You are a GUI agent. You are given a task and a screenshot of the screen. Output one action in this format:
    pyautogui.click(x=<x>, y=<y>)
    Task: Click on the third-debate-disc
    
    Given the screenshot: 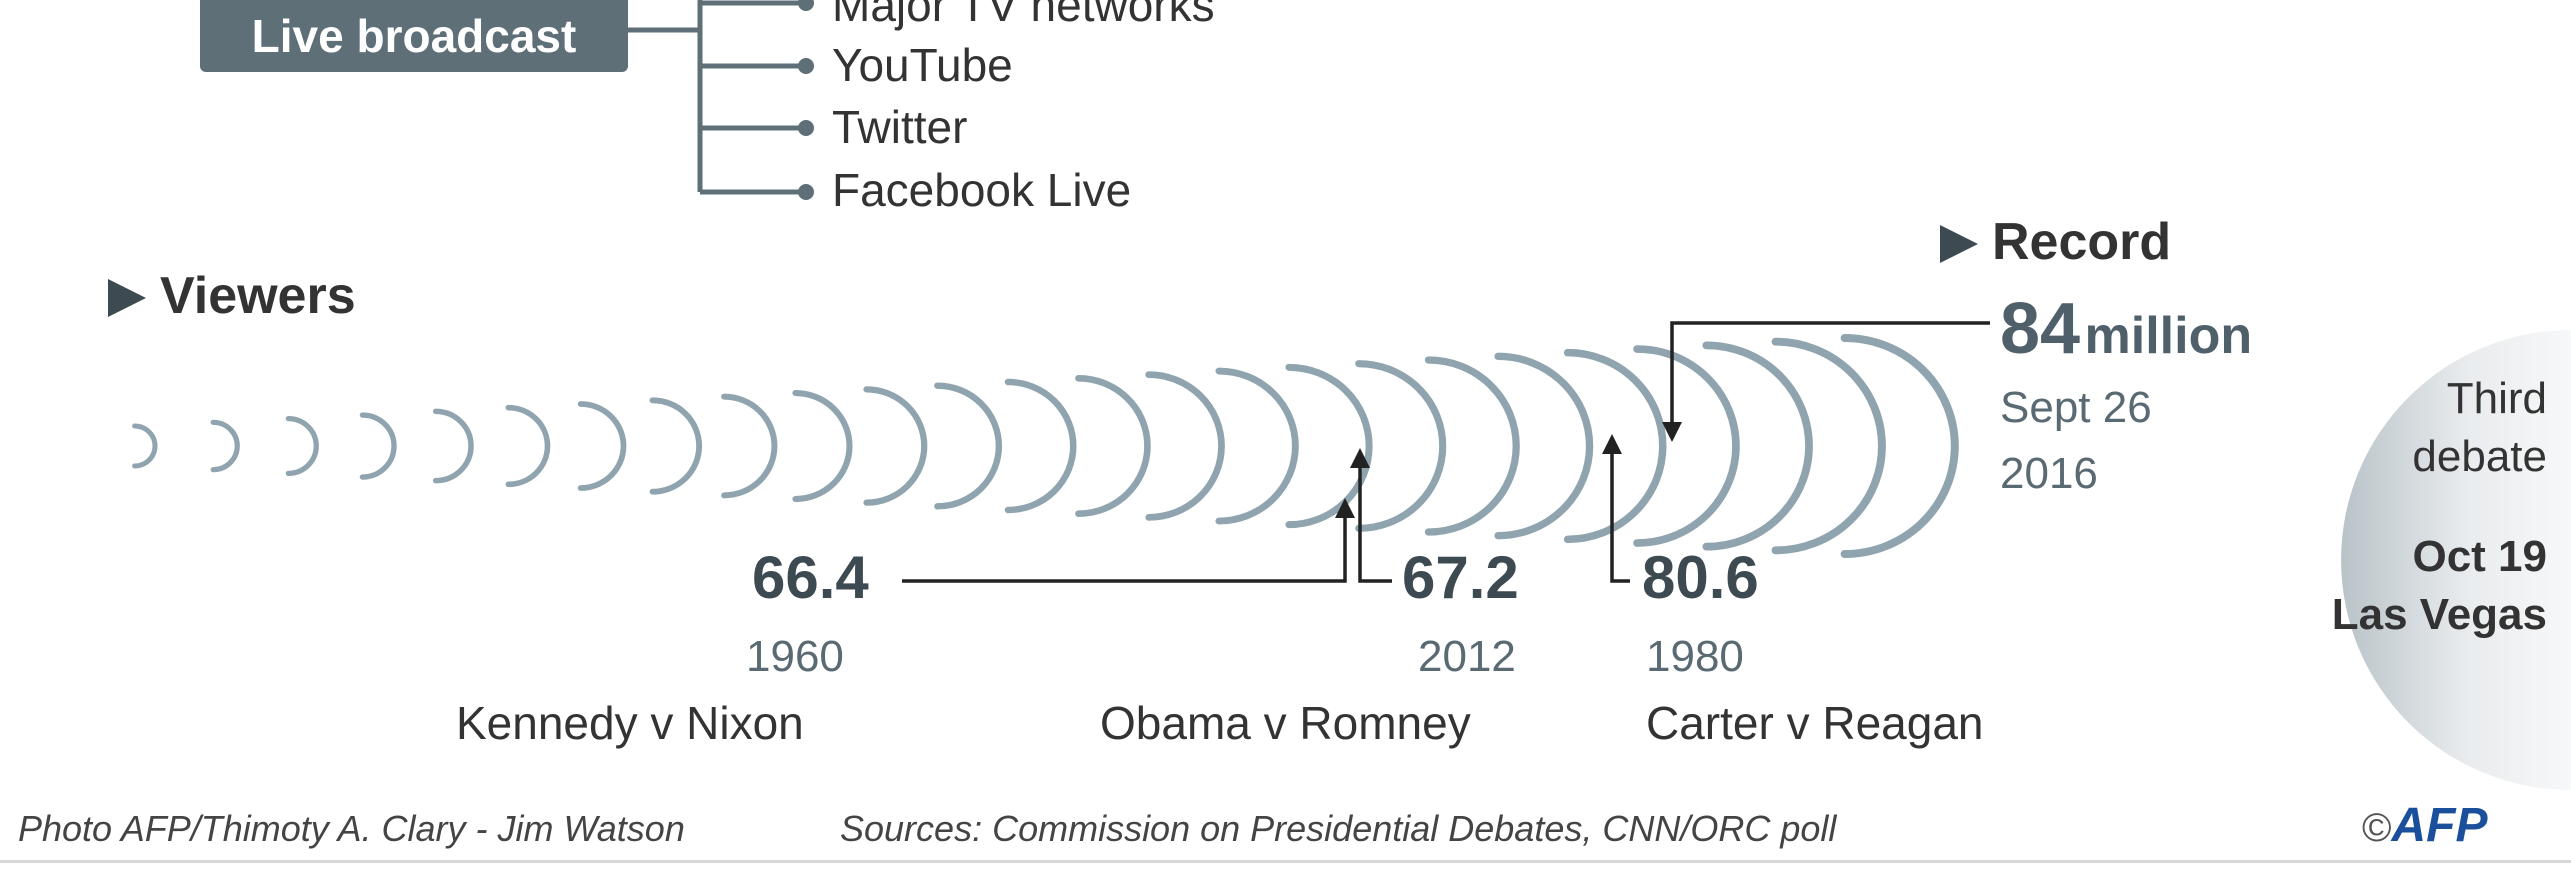 What is the action you would take?
    pyautogui.click(x=2456, y=560)
    